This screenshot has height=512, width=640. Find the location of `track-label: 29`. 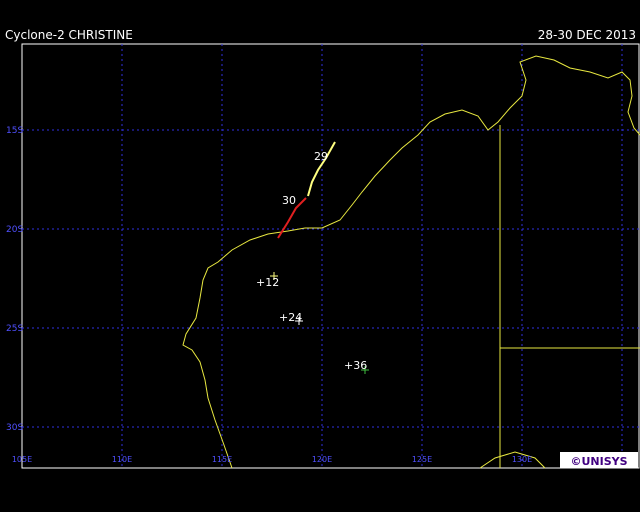

track-label: 29 is located at coordinates (321, 156).